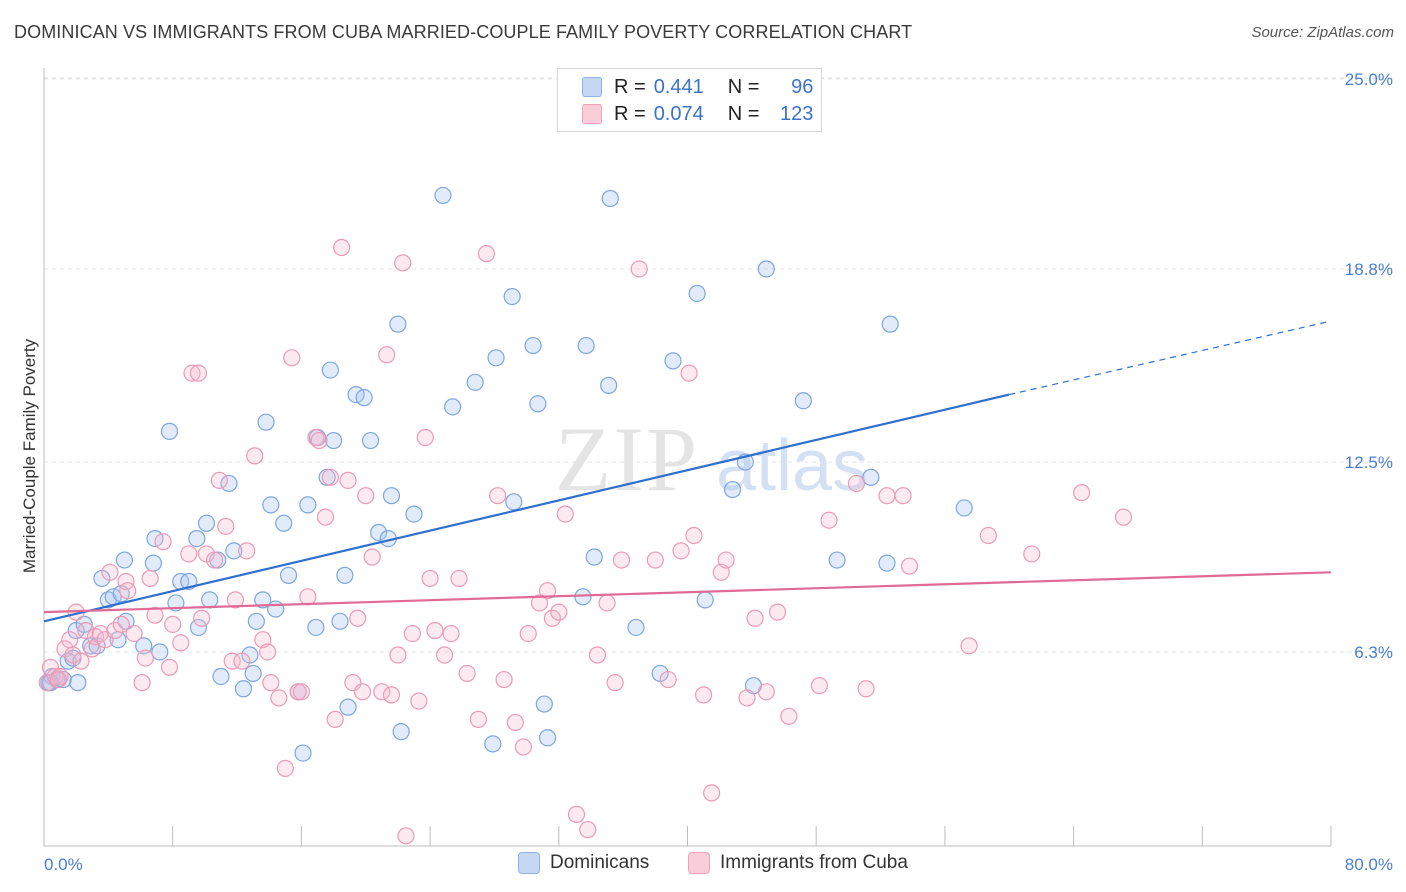  What do you see at coordinates (592, 114) in the screenshot?
I see `legend-swatch-pink` at bounding box center [592, 114].